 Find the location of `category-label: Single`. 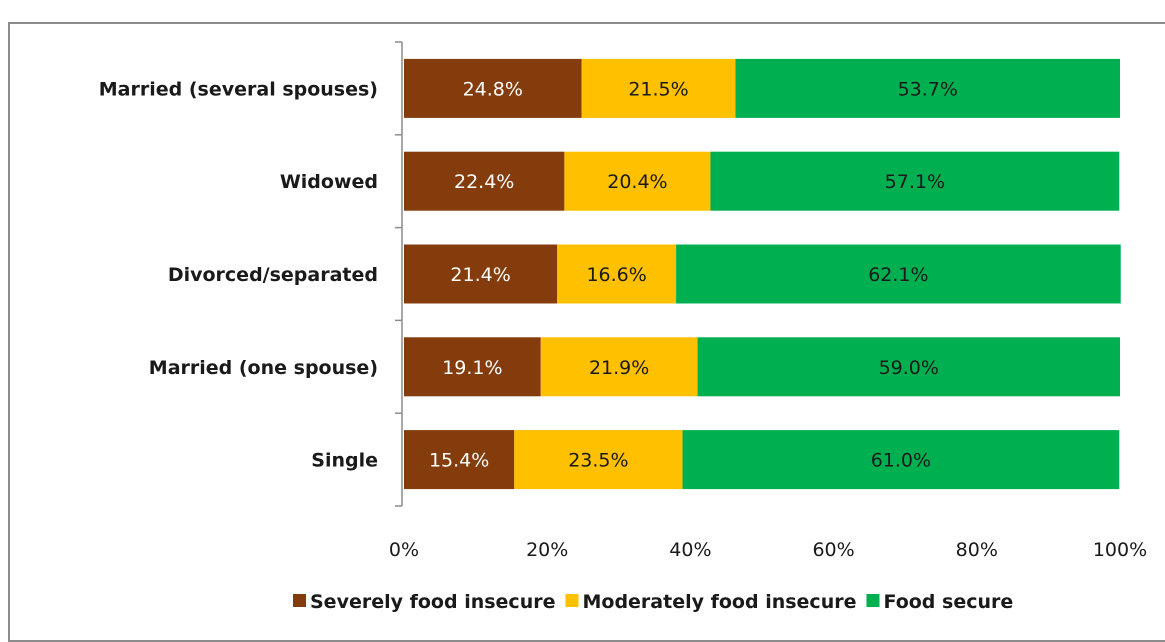

category-label: Single is located at coordinates (344, 461).